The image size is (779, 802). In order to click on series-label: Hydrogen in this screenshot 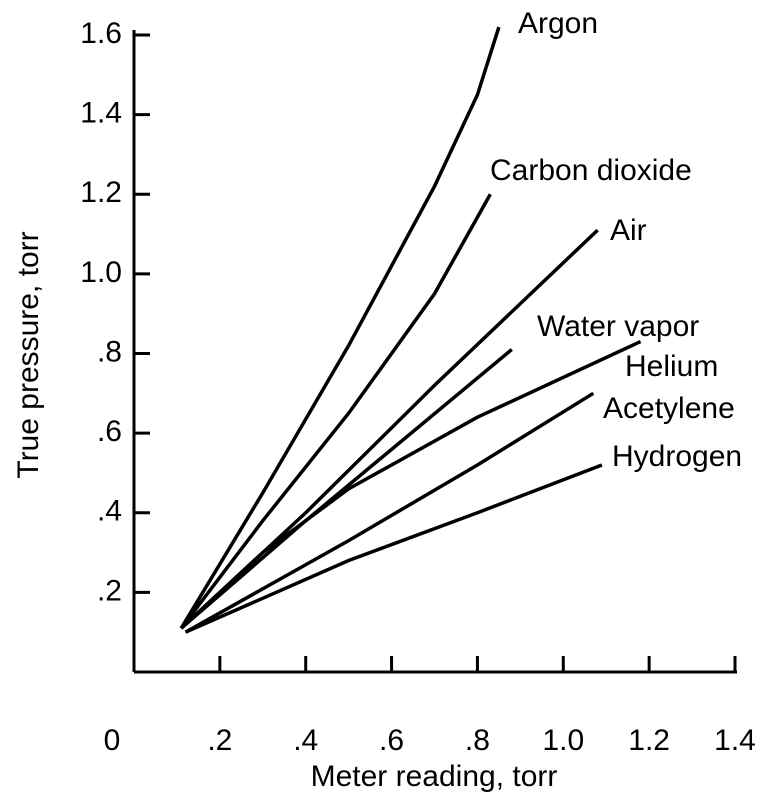, I will do `click(677, 456)`.